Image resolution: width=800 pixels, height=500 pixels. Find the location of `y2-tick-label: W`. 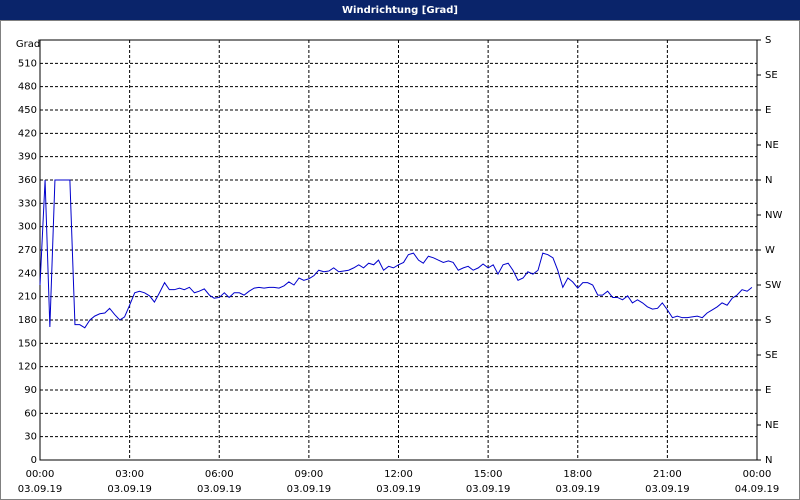

y2-tick-label: W is located at coordinates (770, 250).